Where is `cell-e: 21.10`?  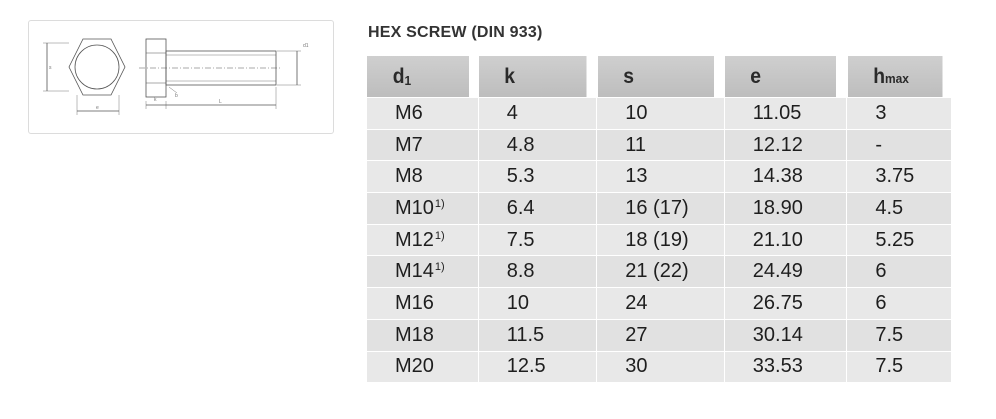 cell-e: 21.10 is located at coordinates (785, 239).